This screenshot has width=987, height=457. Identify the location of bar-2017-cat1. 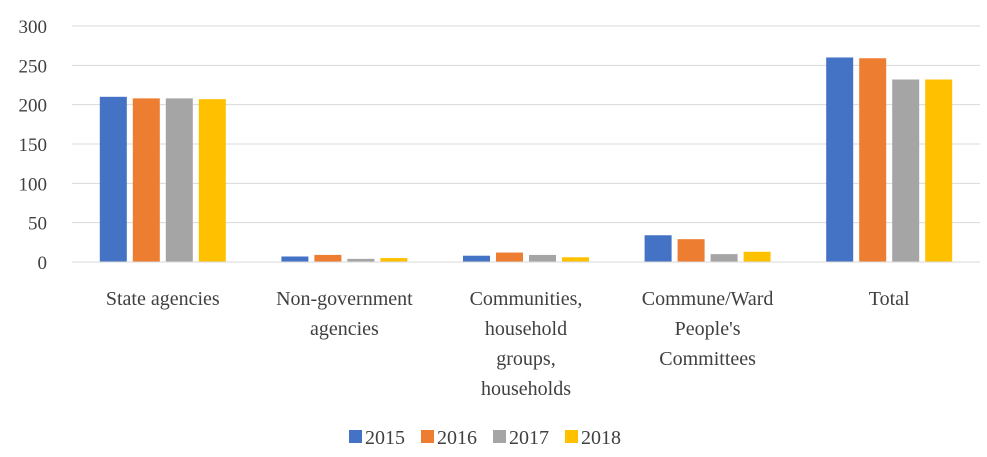
(361, 260).